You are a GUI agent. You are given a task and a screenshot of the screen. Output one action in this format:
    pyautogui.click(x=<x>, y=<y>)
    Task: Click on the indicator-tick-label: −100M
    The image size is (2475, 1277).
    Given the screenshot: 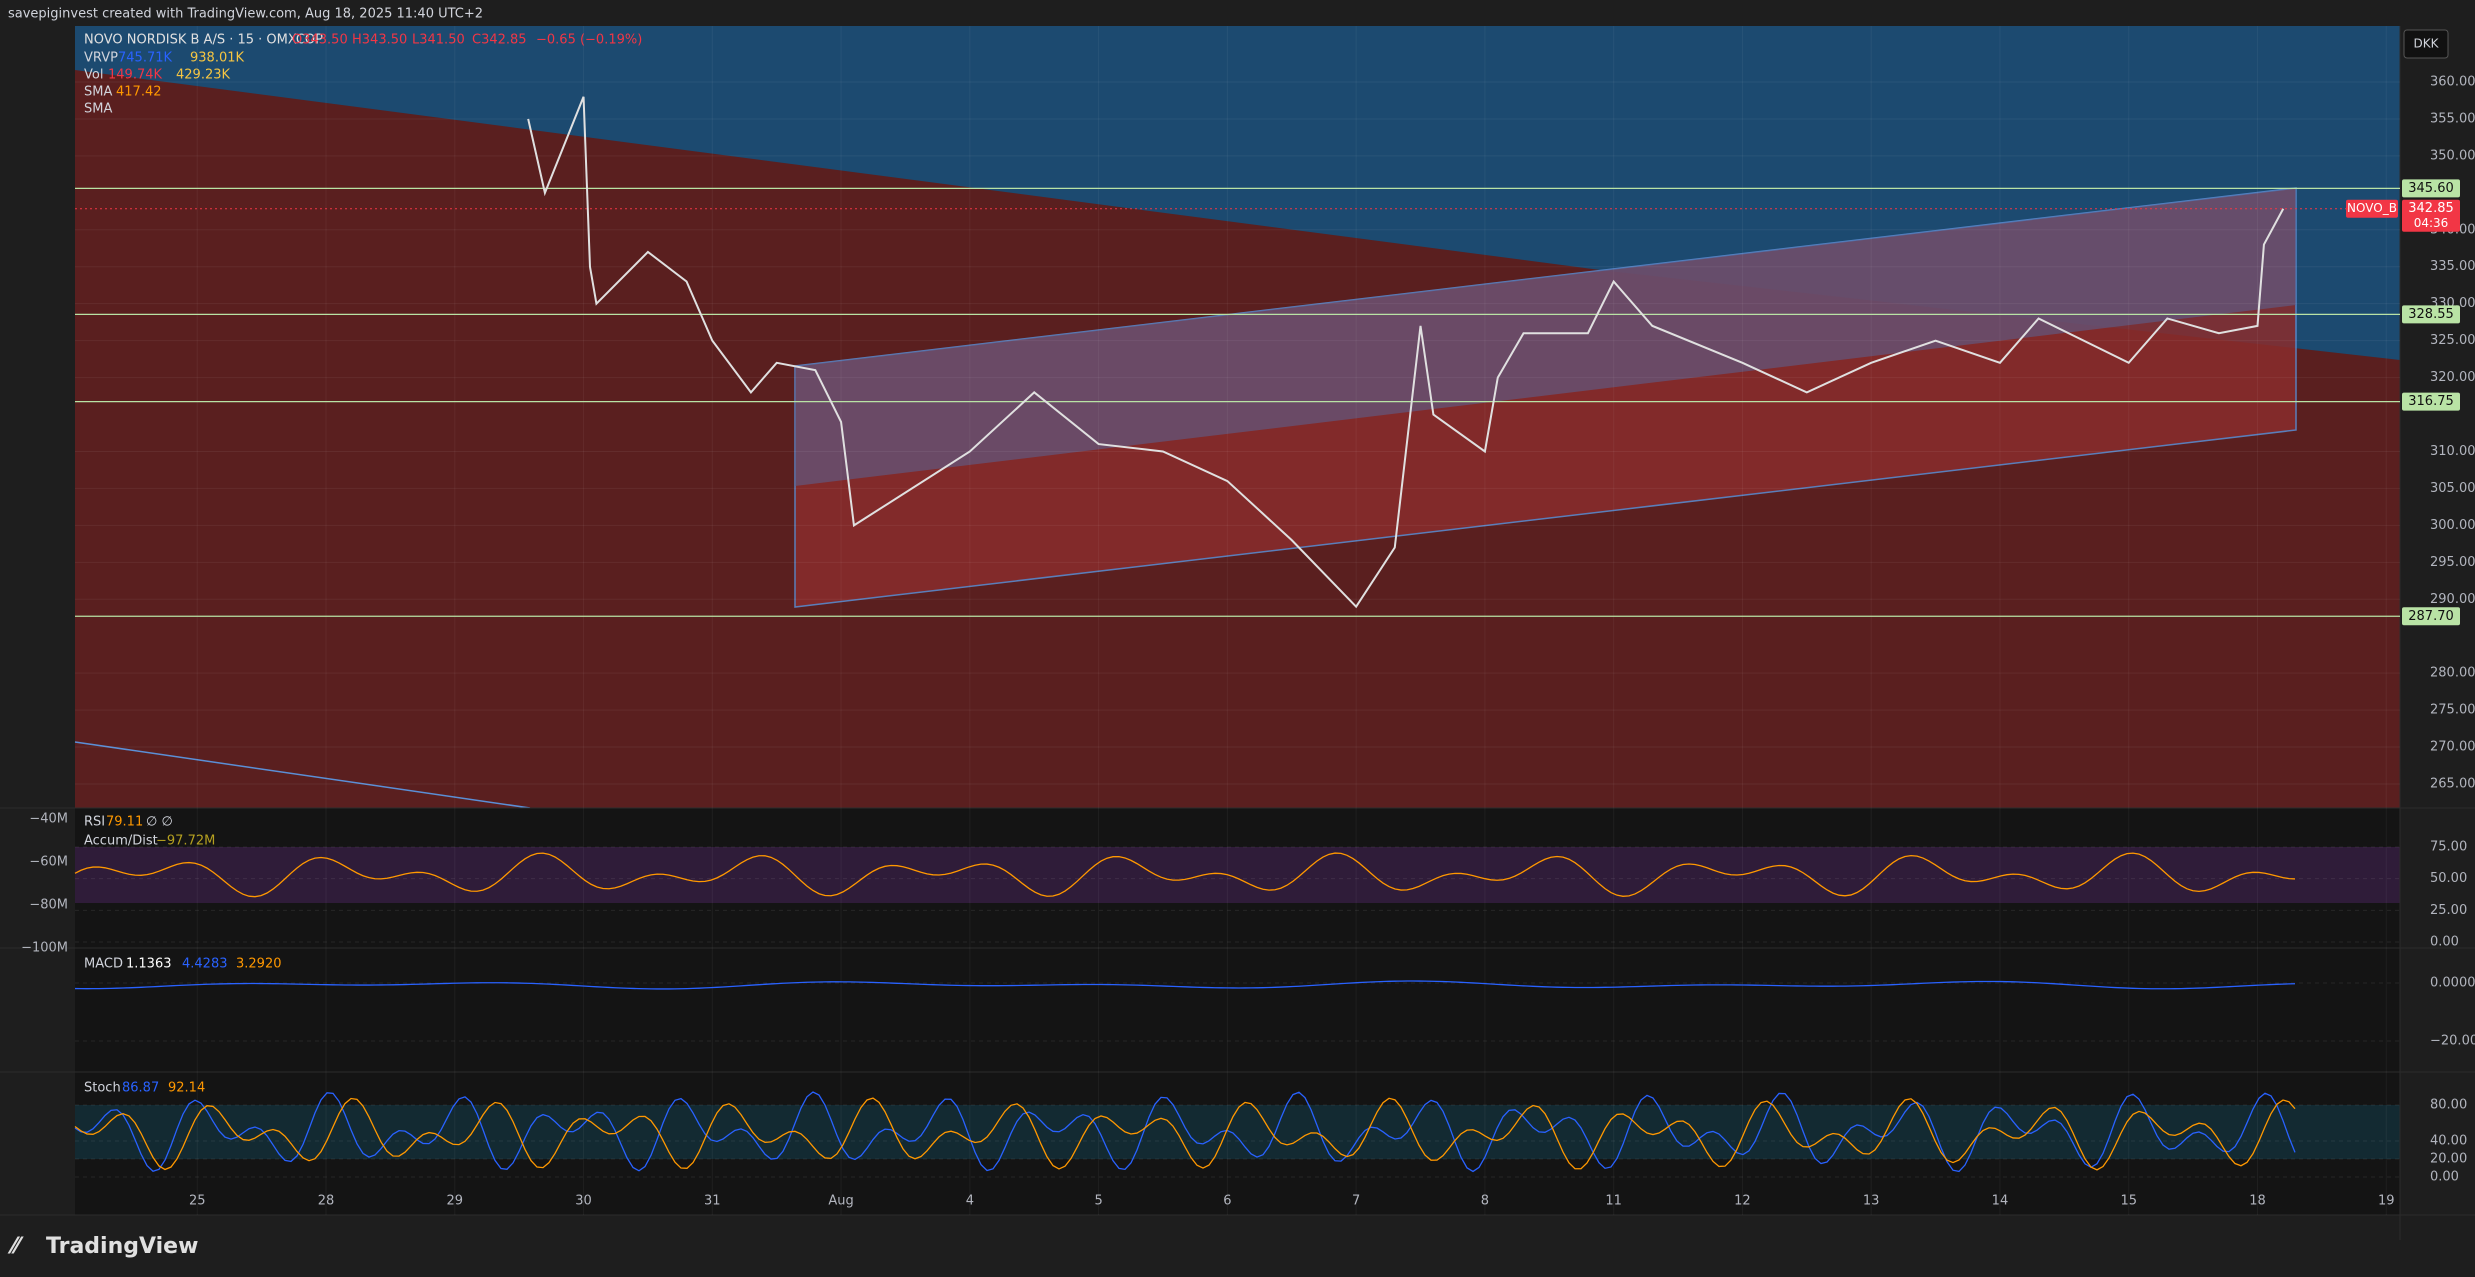 What is the action you would take?
    pyautogui.click(x=44, y=948)
    